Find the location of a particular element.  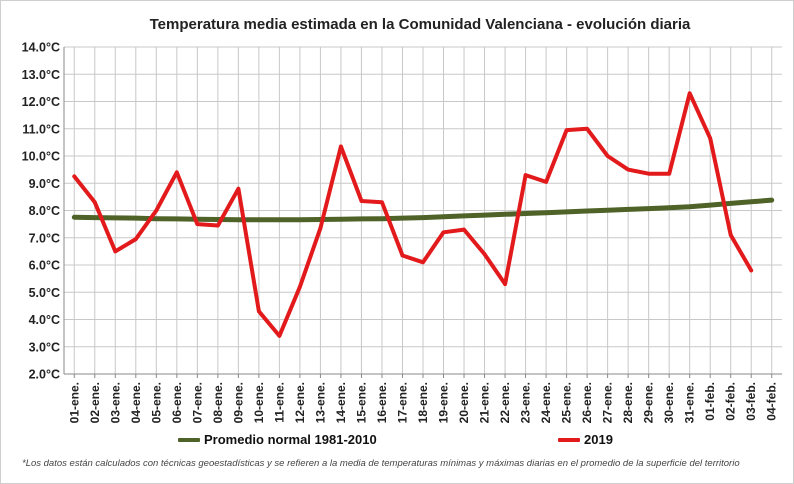

x-tick-label: 15-ene. is located at coordinates (361, 402).